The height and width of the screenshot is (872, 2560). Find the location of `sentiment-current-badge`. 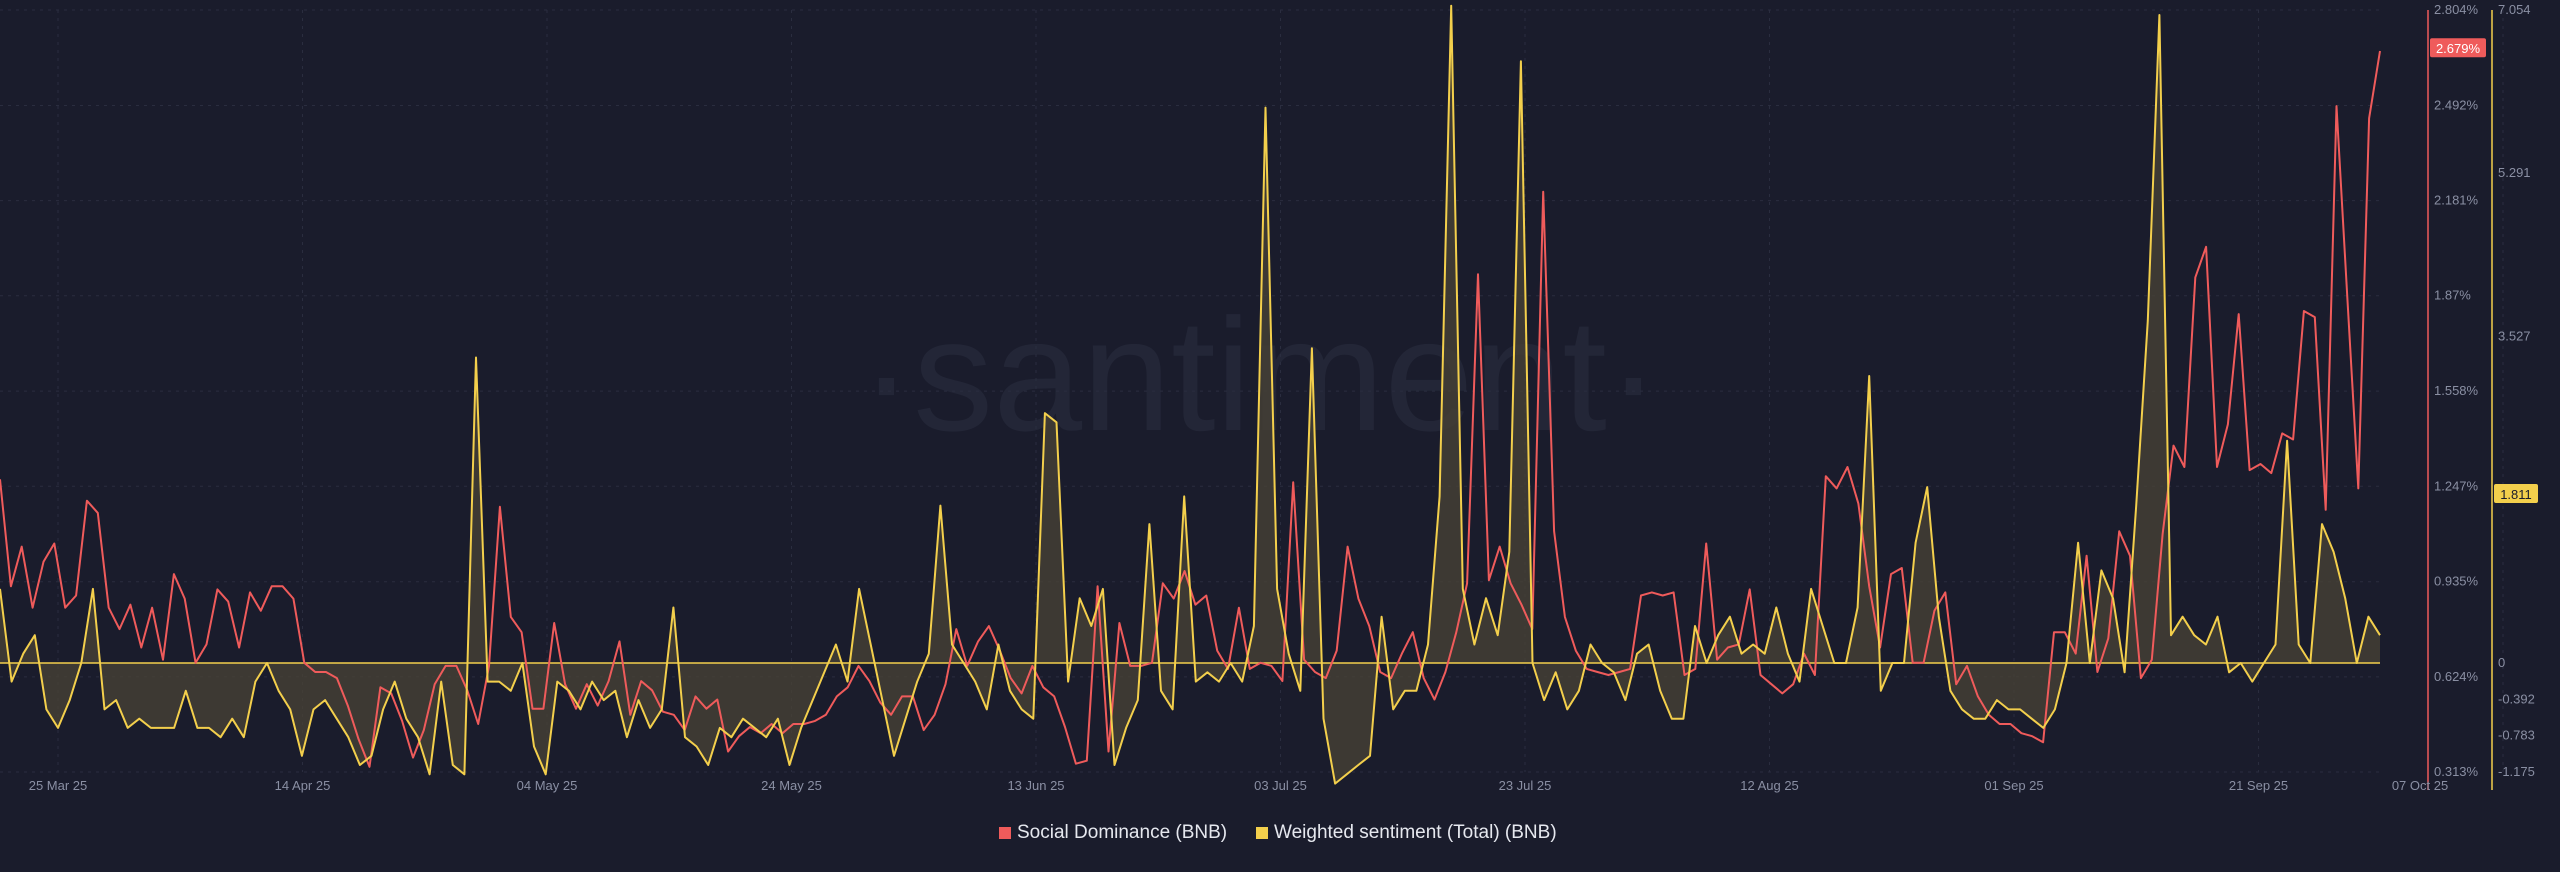

sentiment-current-badge is located at coordinates (2516, 493).